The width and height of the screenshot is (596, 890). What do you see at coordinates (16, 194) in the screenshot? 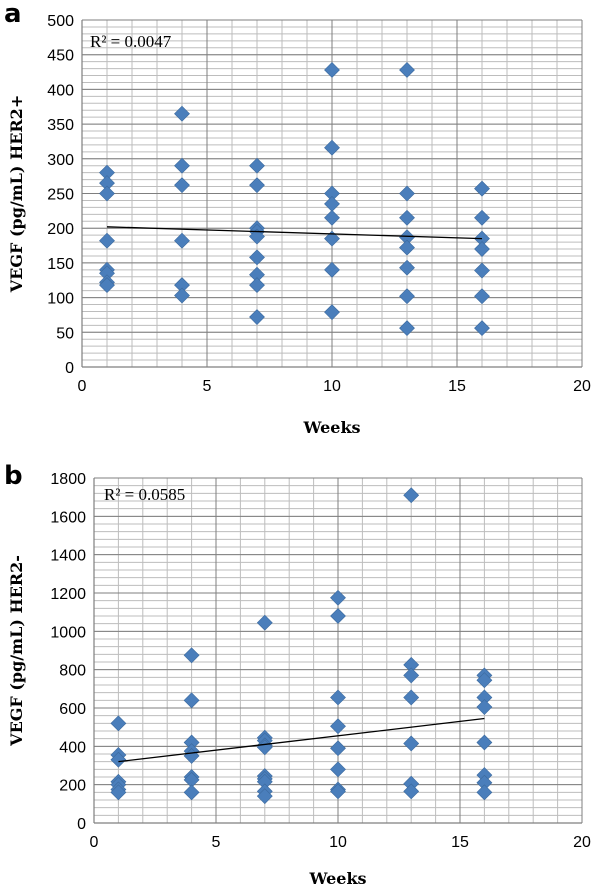
I see `y-axis-title: VEGF (pg/mL) HER2+` at bounding box center [16, 194].